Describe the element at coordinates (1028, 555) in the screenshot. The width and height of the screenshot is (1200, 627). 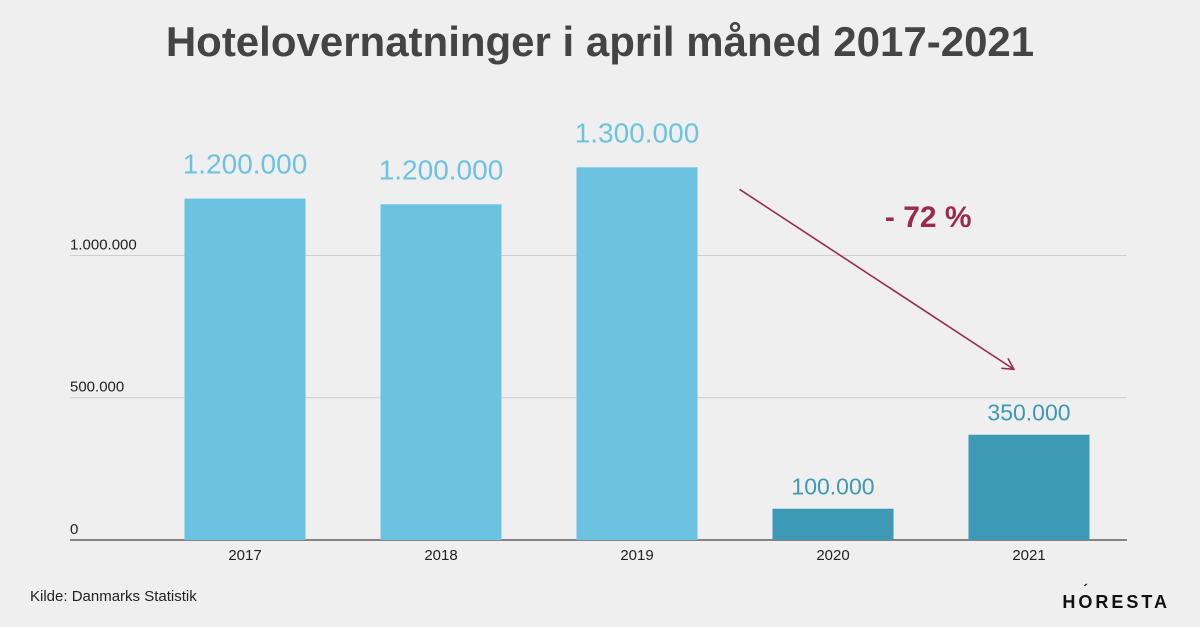
I see `x-tick-label-2021: 2021` at that location.